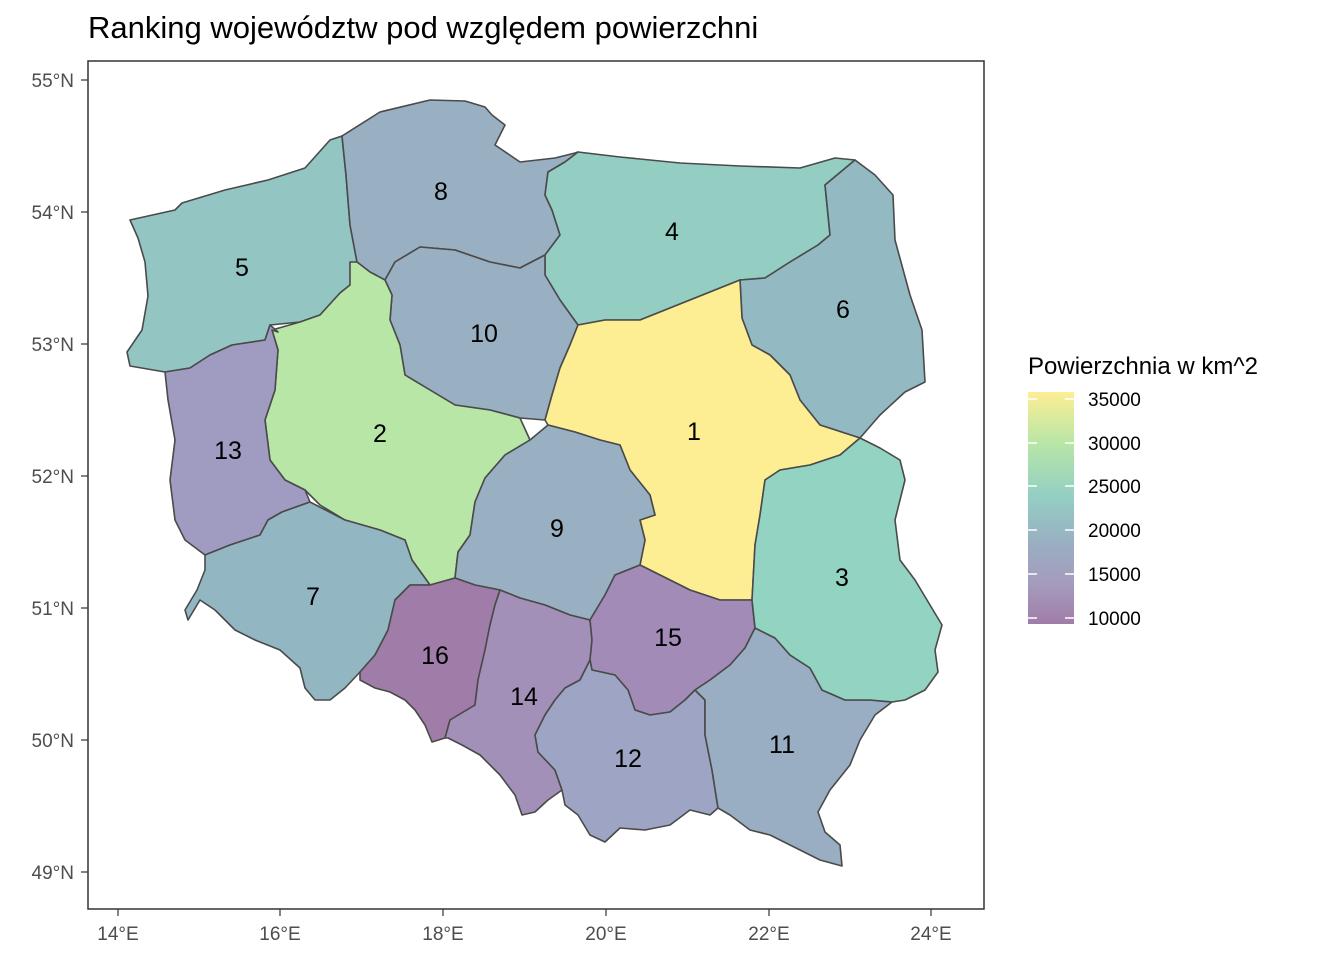  Describe the element at coordinates (1114, 444) in the screenshot. I see `legend-label: 30000` at that location.